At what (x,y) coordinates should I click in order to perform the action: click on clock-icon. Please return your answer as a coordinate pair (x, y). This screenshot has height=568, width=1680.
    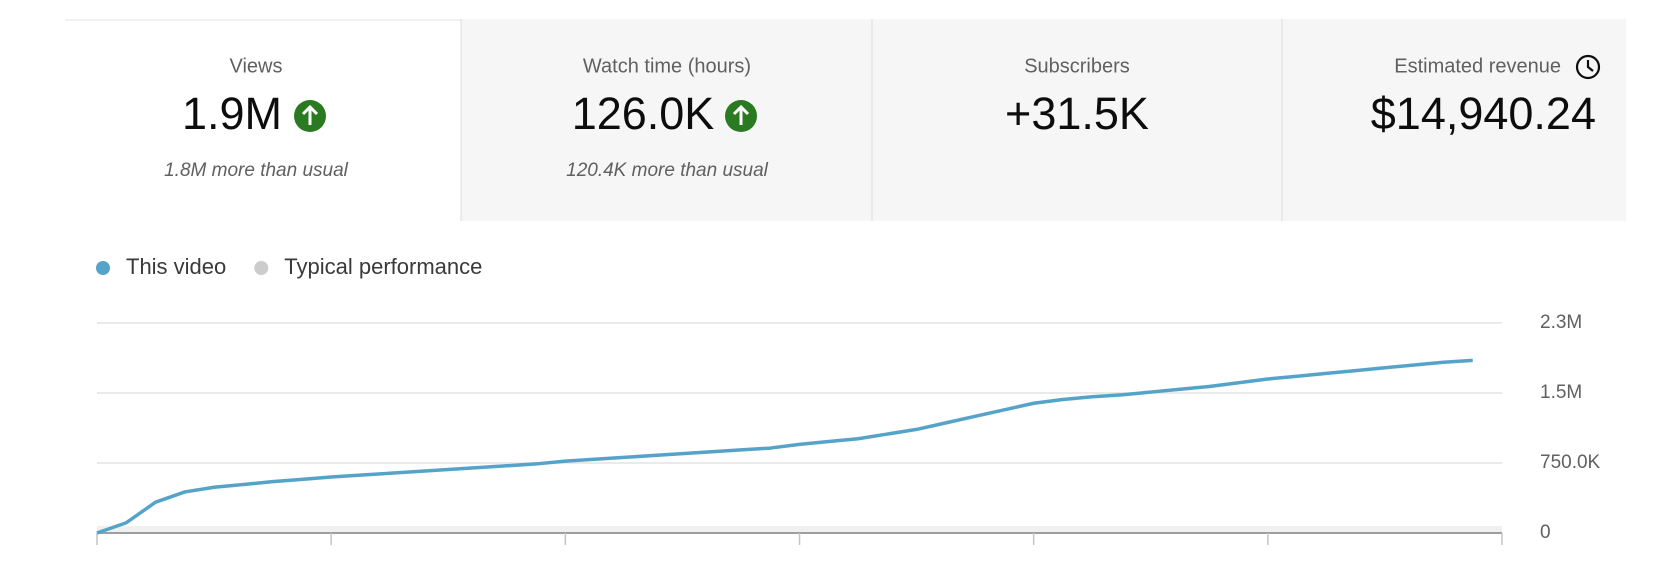
    Looking at the image, I should click on (1588, 67).